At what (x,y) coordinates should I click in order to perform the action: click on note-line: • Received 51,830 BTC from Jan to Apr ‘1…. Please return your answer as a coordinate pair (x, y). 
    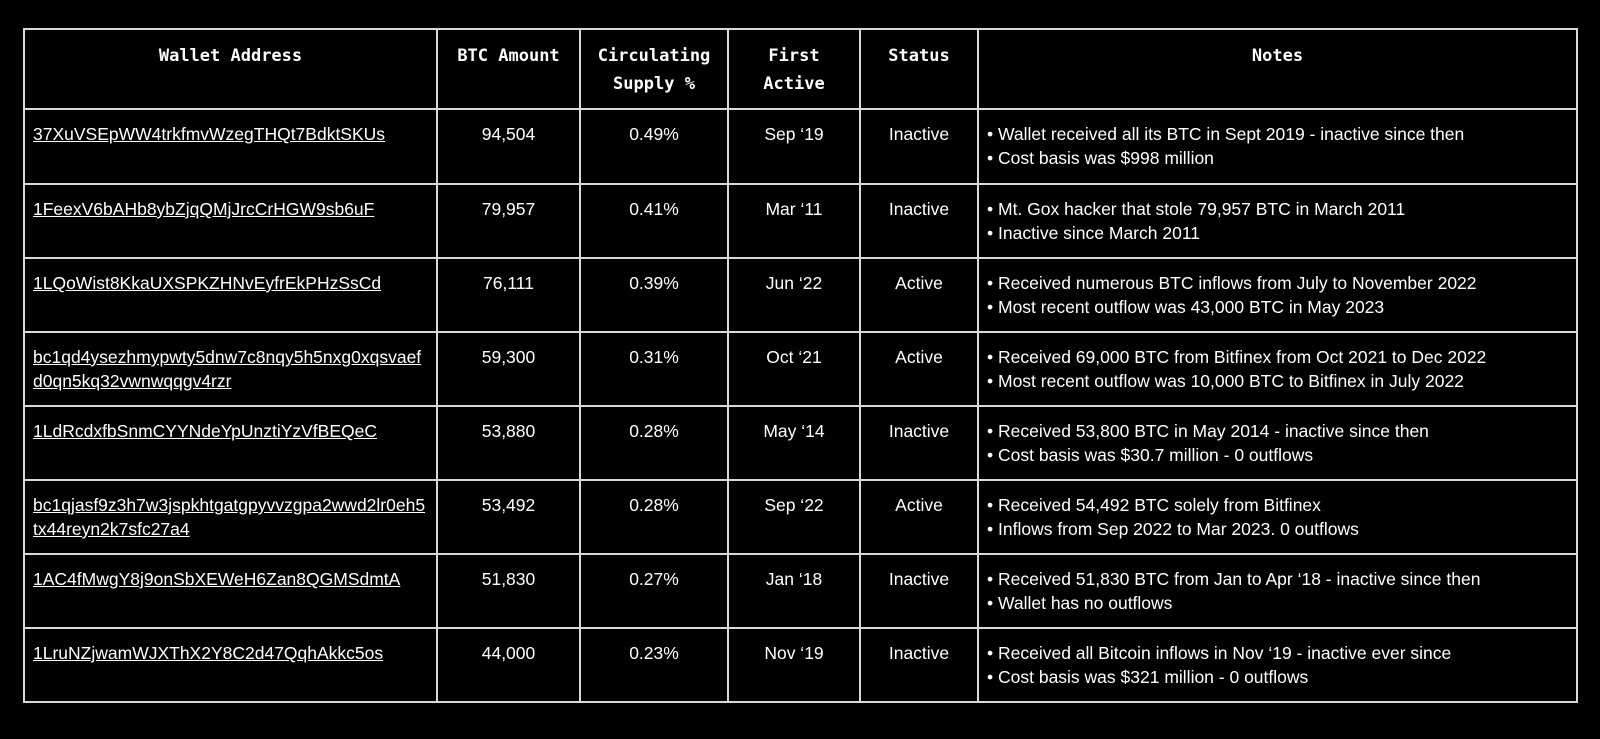
    Looking at the image, I should click on (1234, 579).